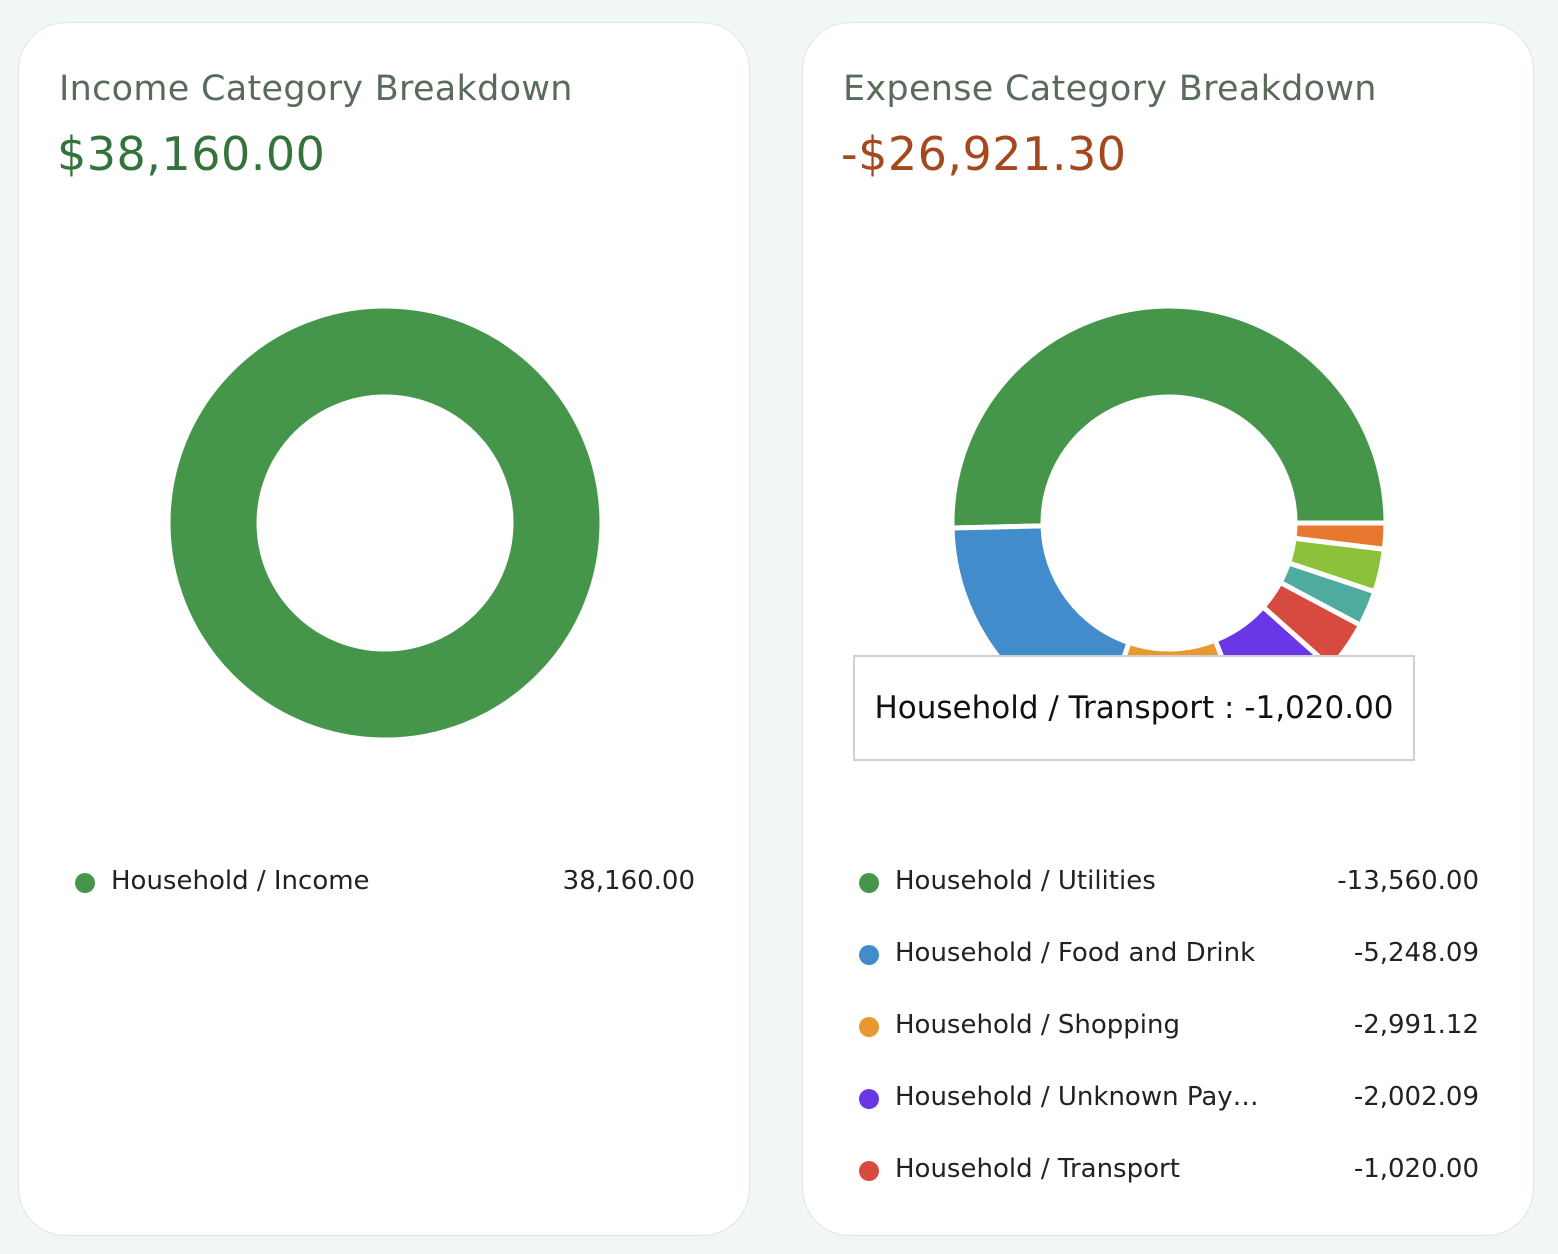 This screenshot has height=1254, width=1558. Describe the element at coordinates (1416, 1097) in the screenshot. I see `expense-legend-value: -2,002.09` at that location.